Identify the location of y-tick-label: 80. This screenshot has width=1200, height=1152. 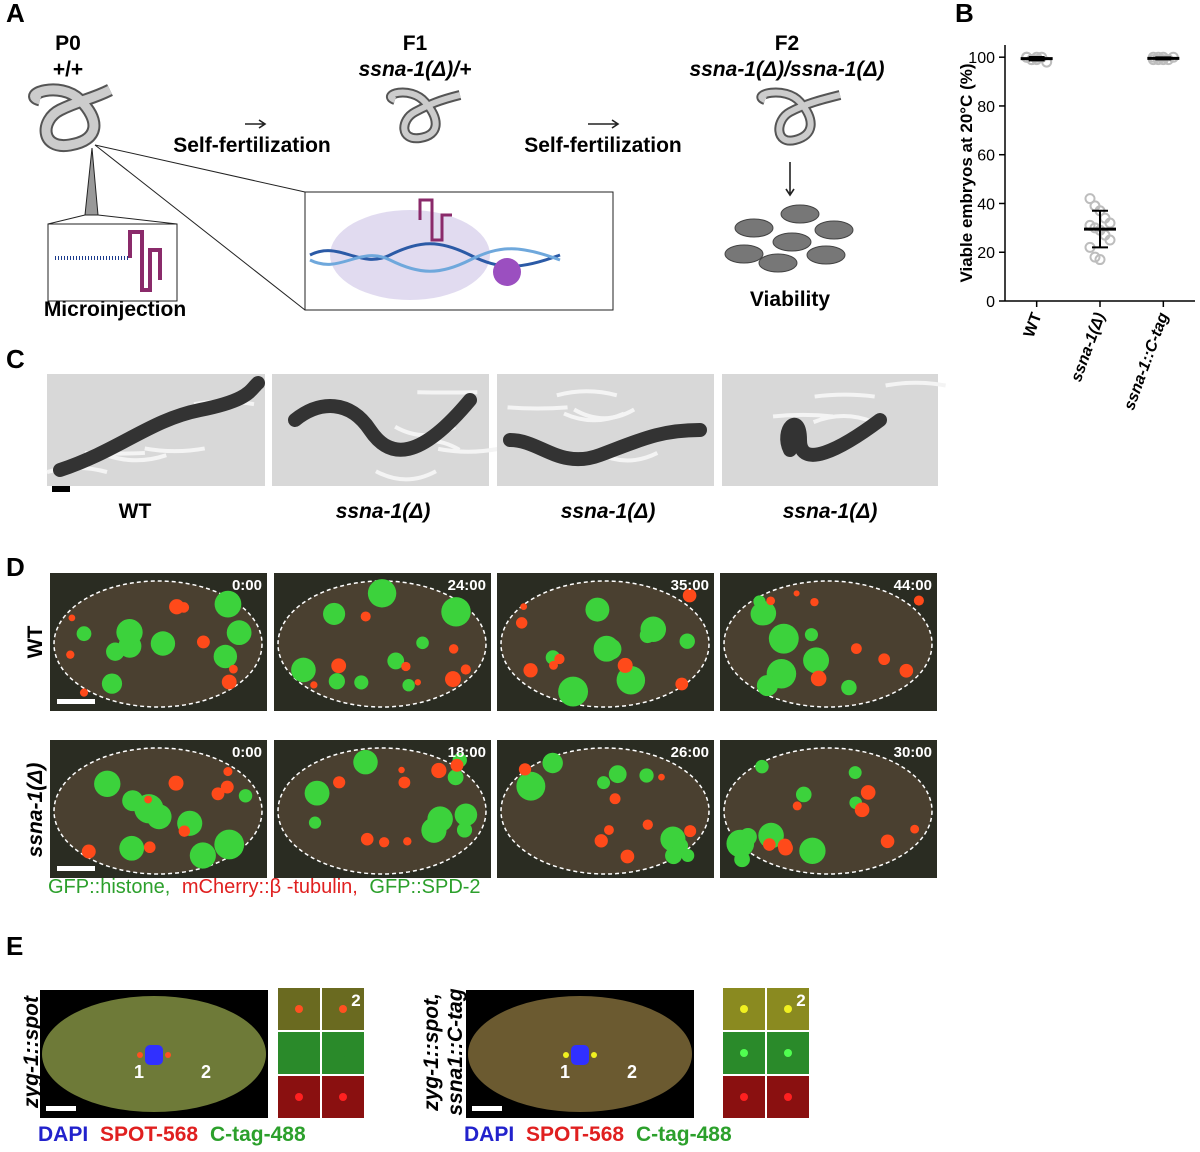
(986, 107).